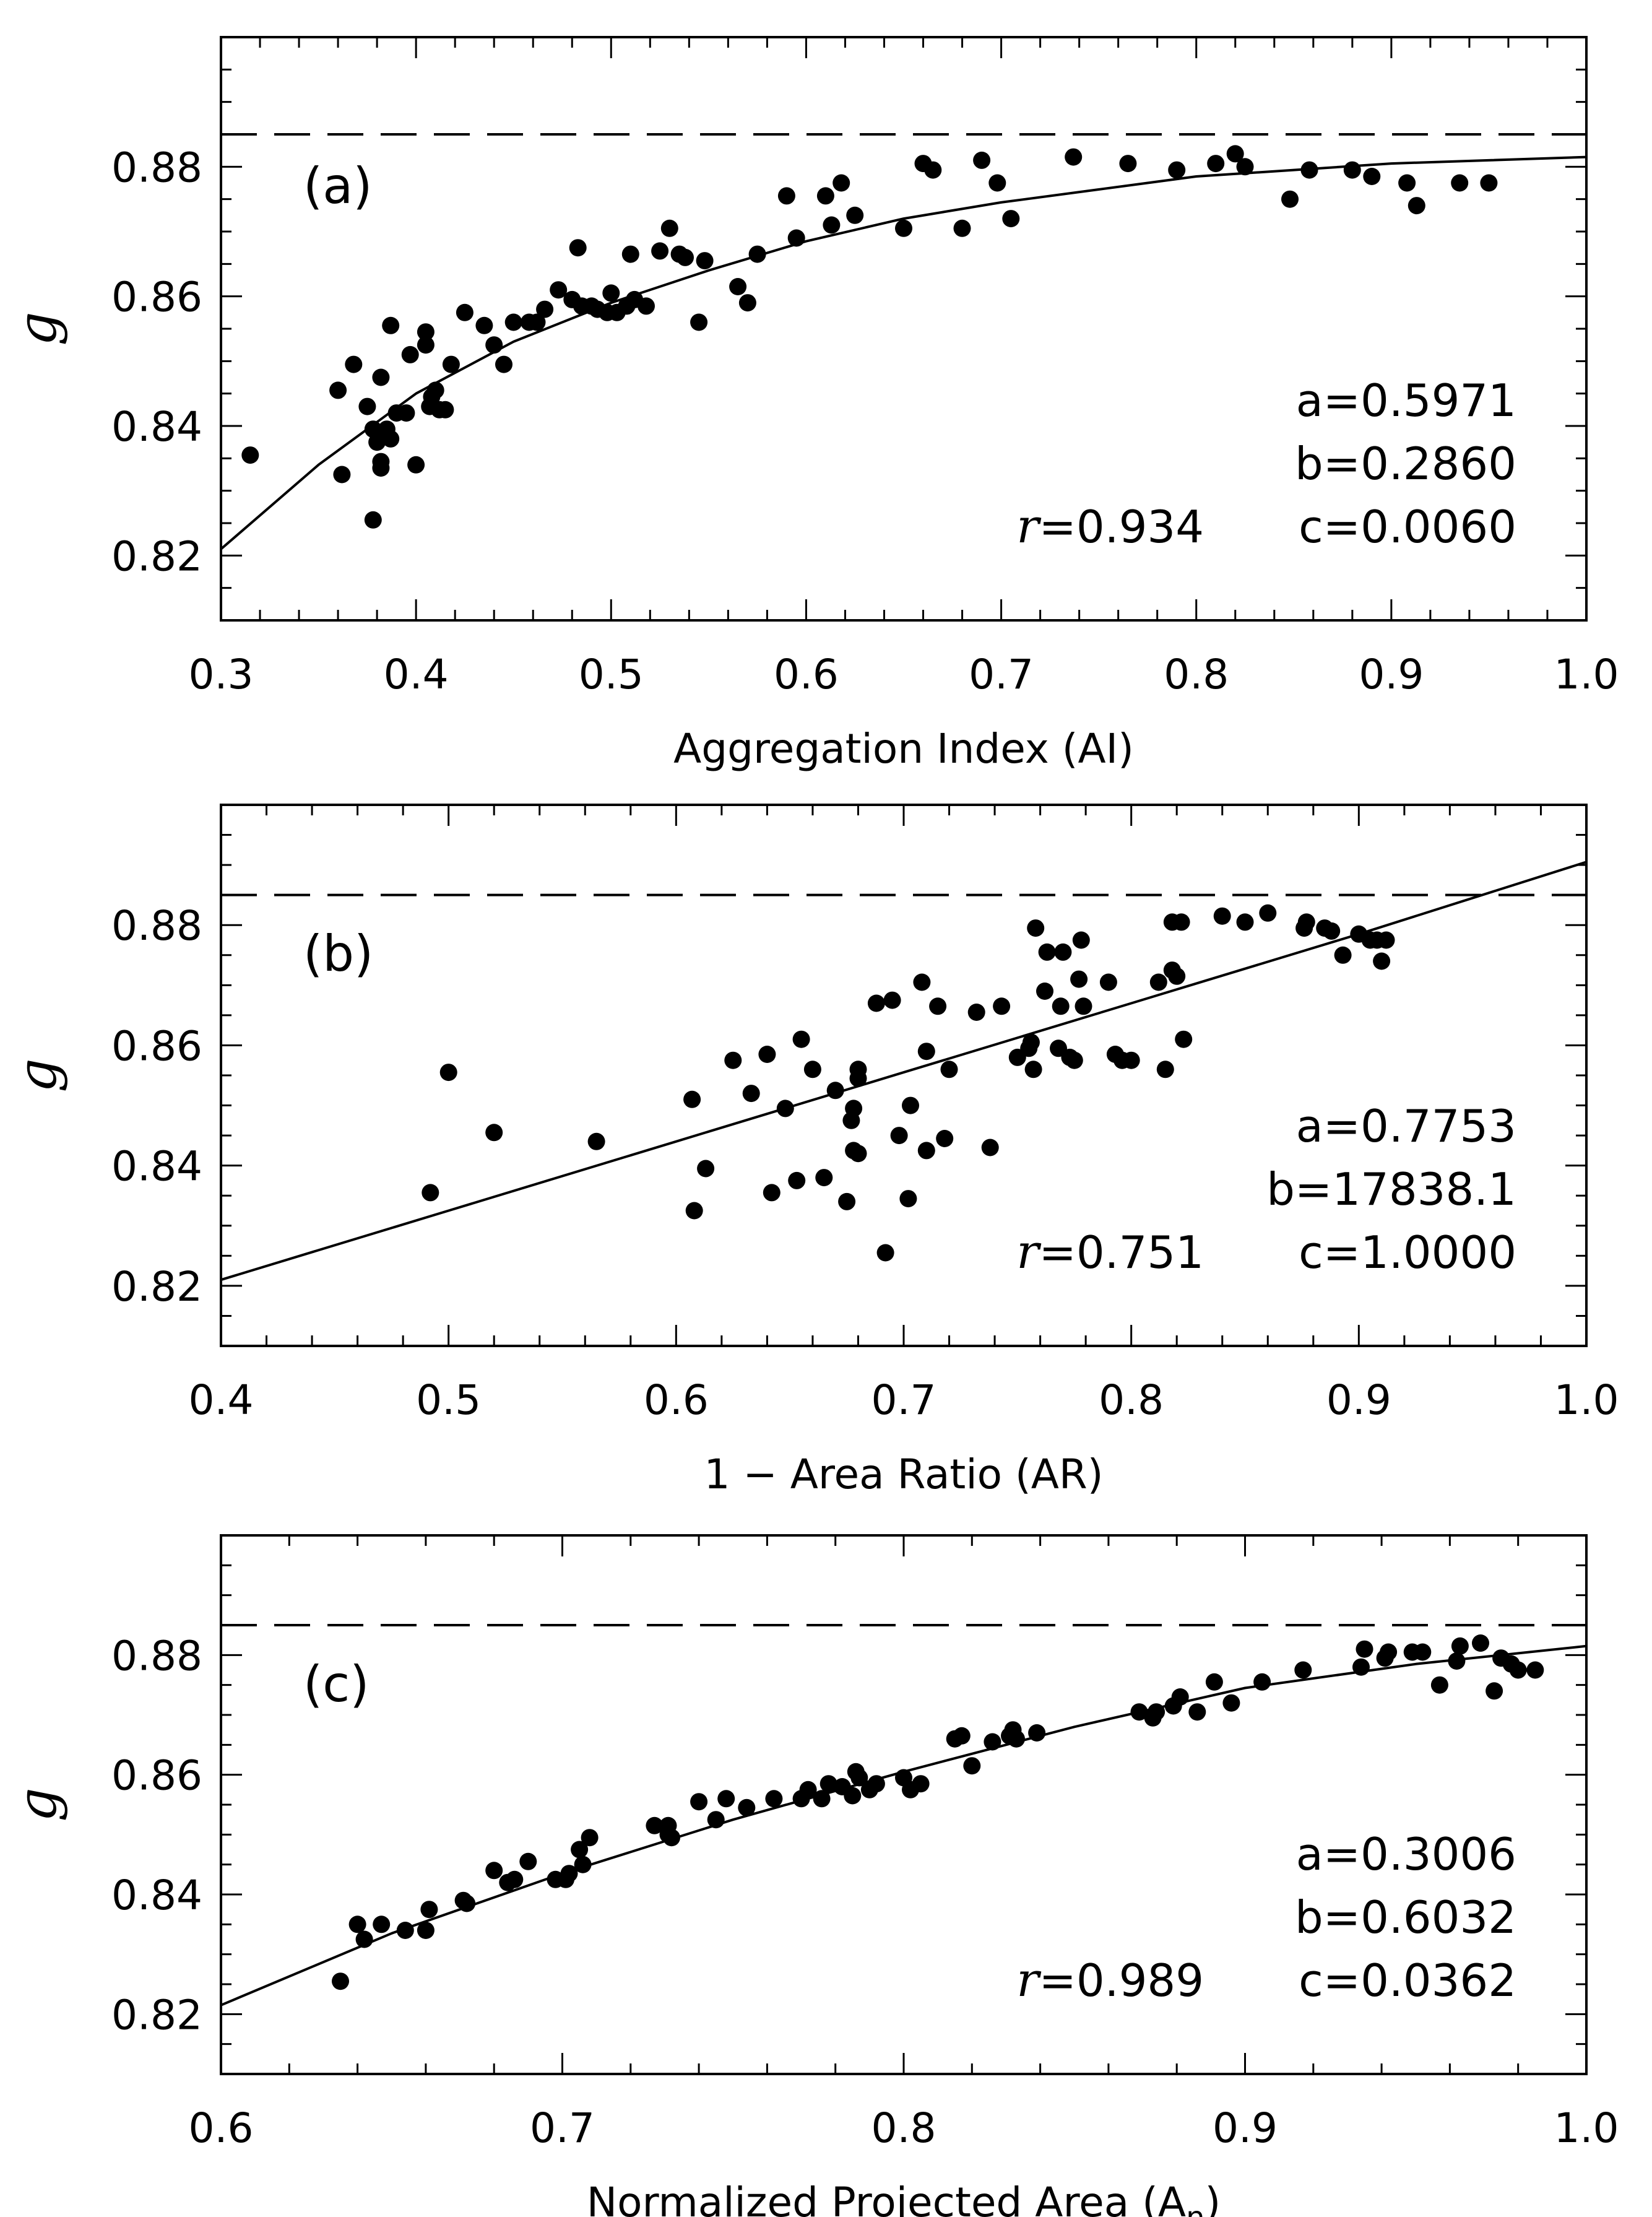  Describe the element at coordinates (903, 1474) in the screenshot. I see `x-axis-label: 1 − Area Ratio (AR)` at that location.